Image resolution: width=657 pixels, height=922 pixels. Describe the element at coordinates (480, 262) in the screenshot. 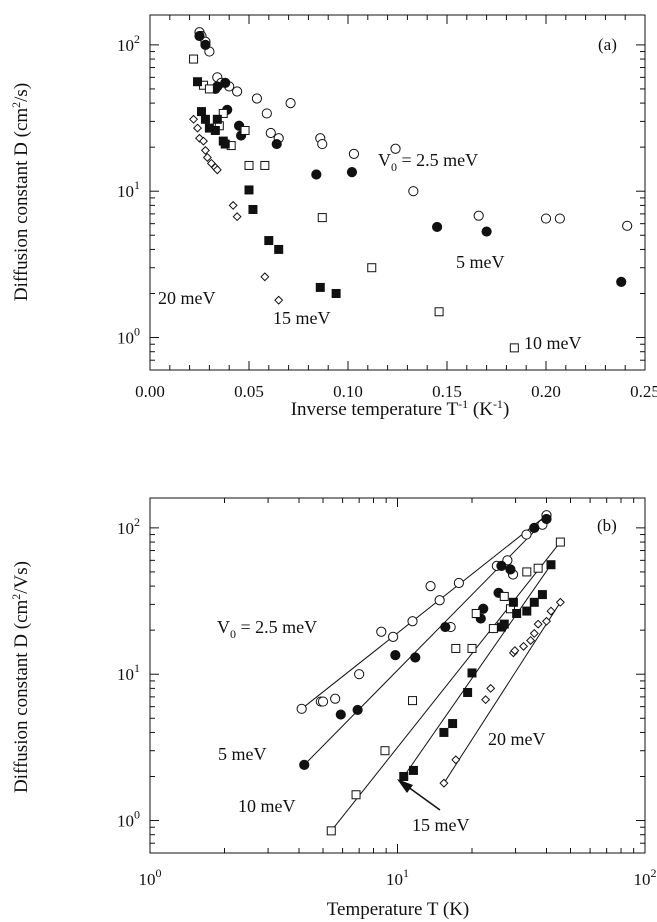

I see `panel-a-annotation-5meV: 5 meV` at that location.